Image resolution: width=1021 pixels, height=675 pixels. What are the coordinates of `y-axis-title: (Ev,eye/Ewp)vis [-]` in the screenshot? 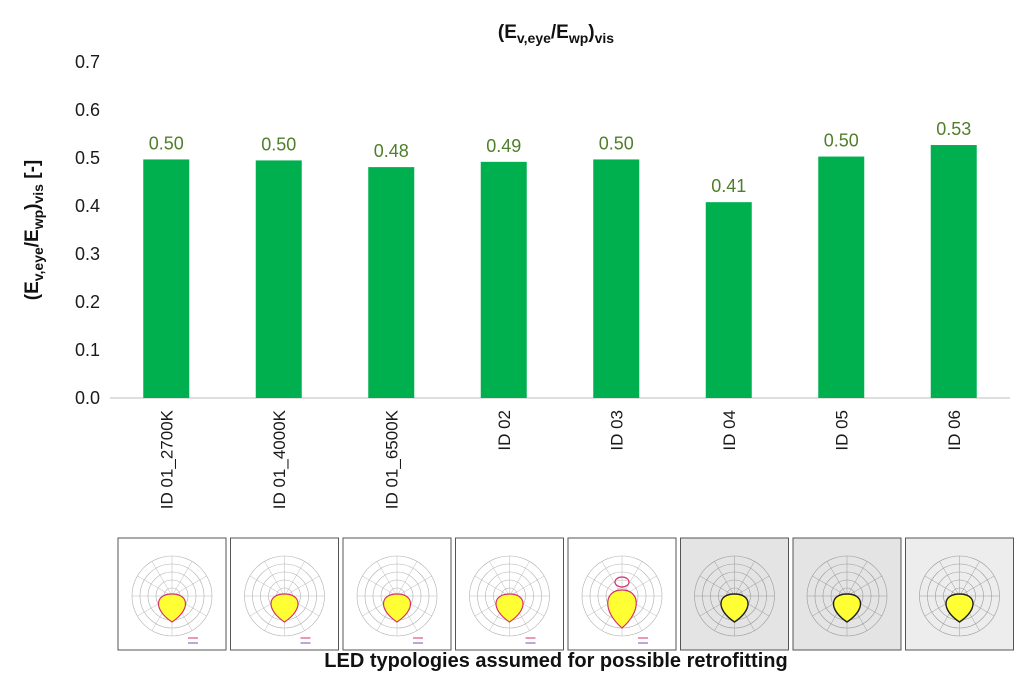 It's located at (34, 230).